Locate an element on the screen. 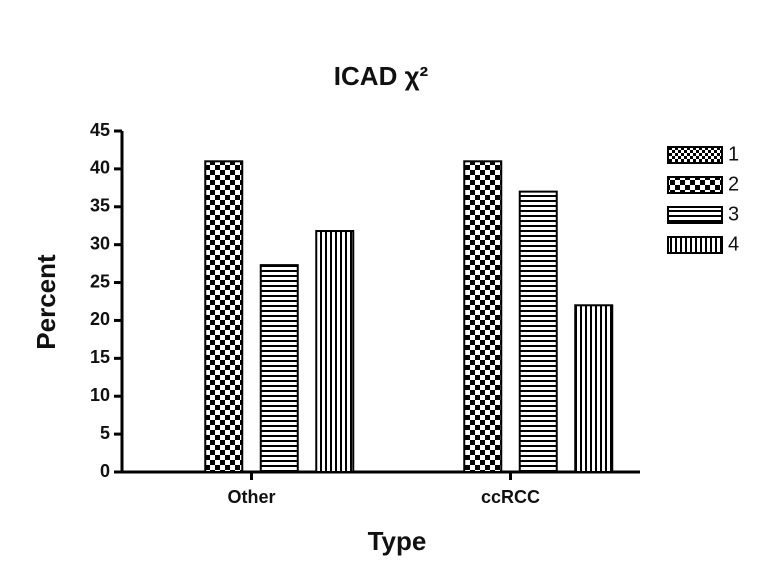 Image resolution: width=780 pixels, height=583 pixels. y-tick-label: 5 is located at coordinates (105, 433).